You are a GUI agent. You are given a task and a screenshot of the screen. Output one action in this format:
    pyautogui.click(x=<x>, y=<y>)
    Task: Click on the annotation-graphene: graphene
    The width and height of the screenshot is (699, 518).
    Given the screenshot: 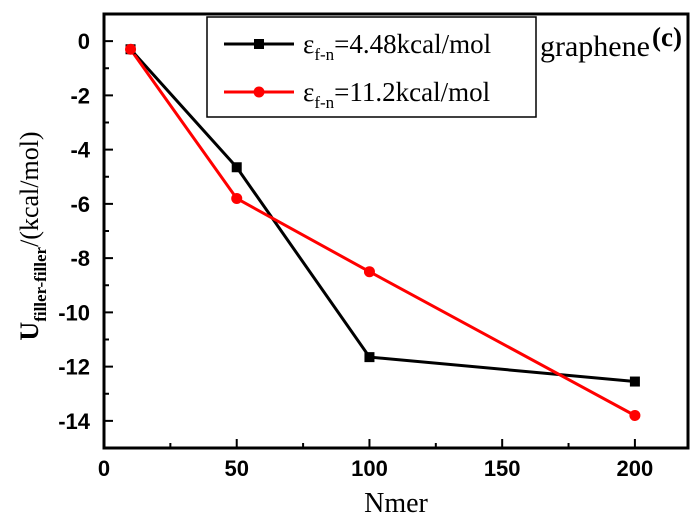 What is the action you would take?
    pyautogui.click(x=595, y=46)
    